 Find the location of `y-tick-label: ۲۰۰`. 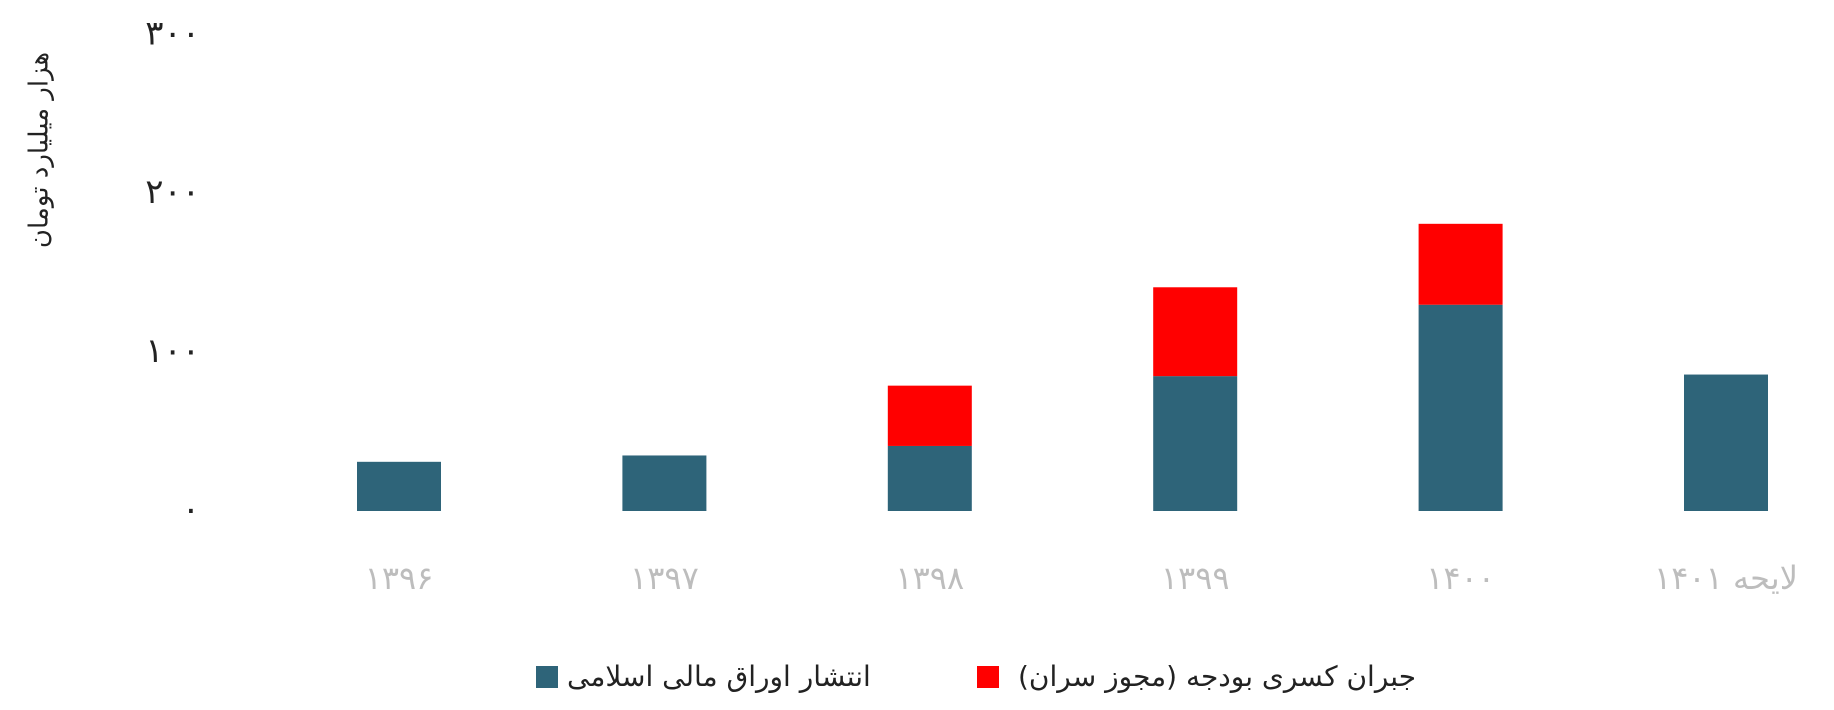

y-tick-label: ۲۰۰ is located at coordinates (172, 192).